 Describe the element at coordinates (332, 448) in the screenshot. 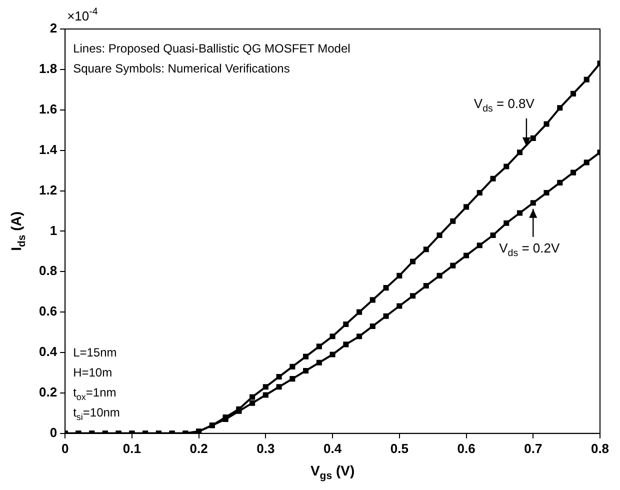

I see `x-tick-label: 0.4` at that location.